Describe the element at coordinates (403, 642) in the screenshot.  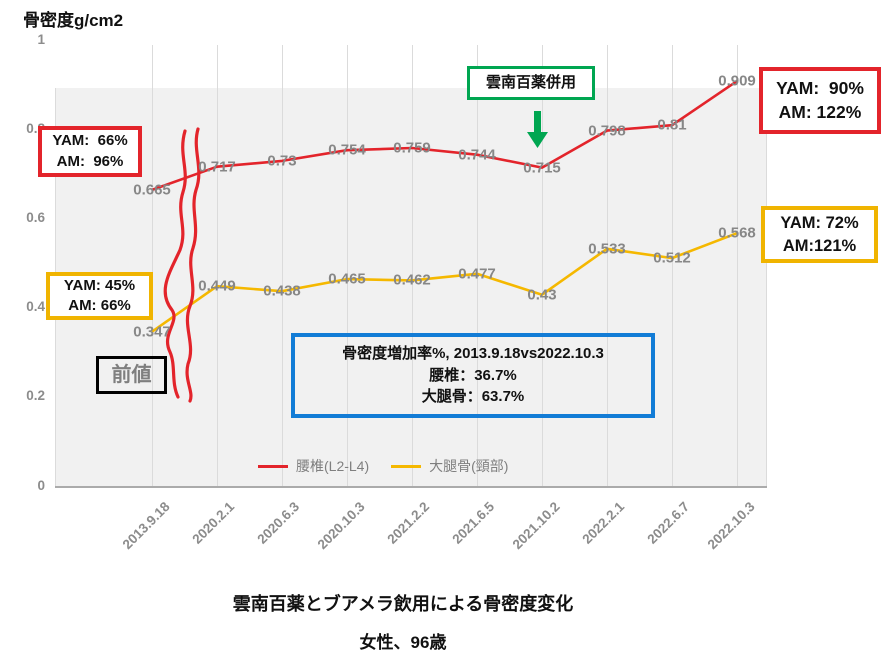
I see `chart-subtitle: 女性、96歳` at that location.